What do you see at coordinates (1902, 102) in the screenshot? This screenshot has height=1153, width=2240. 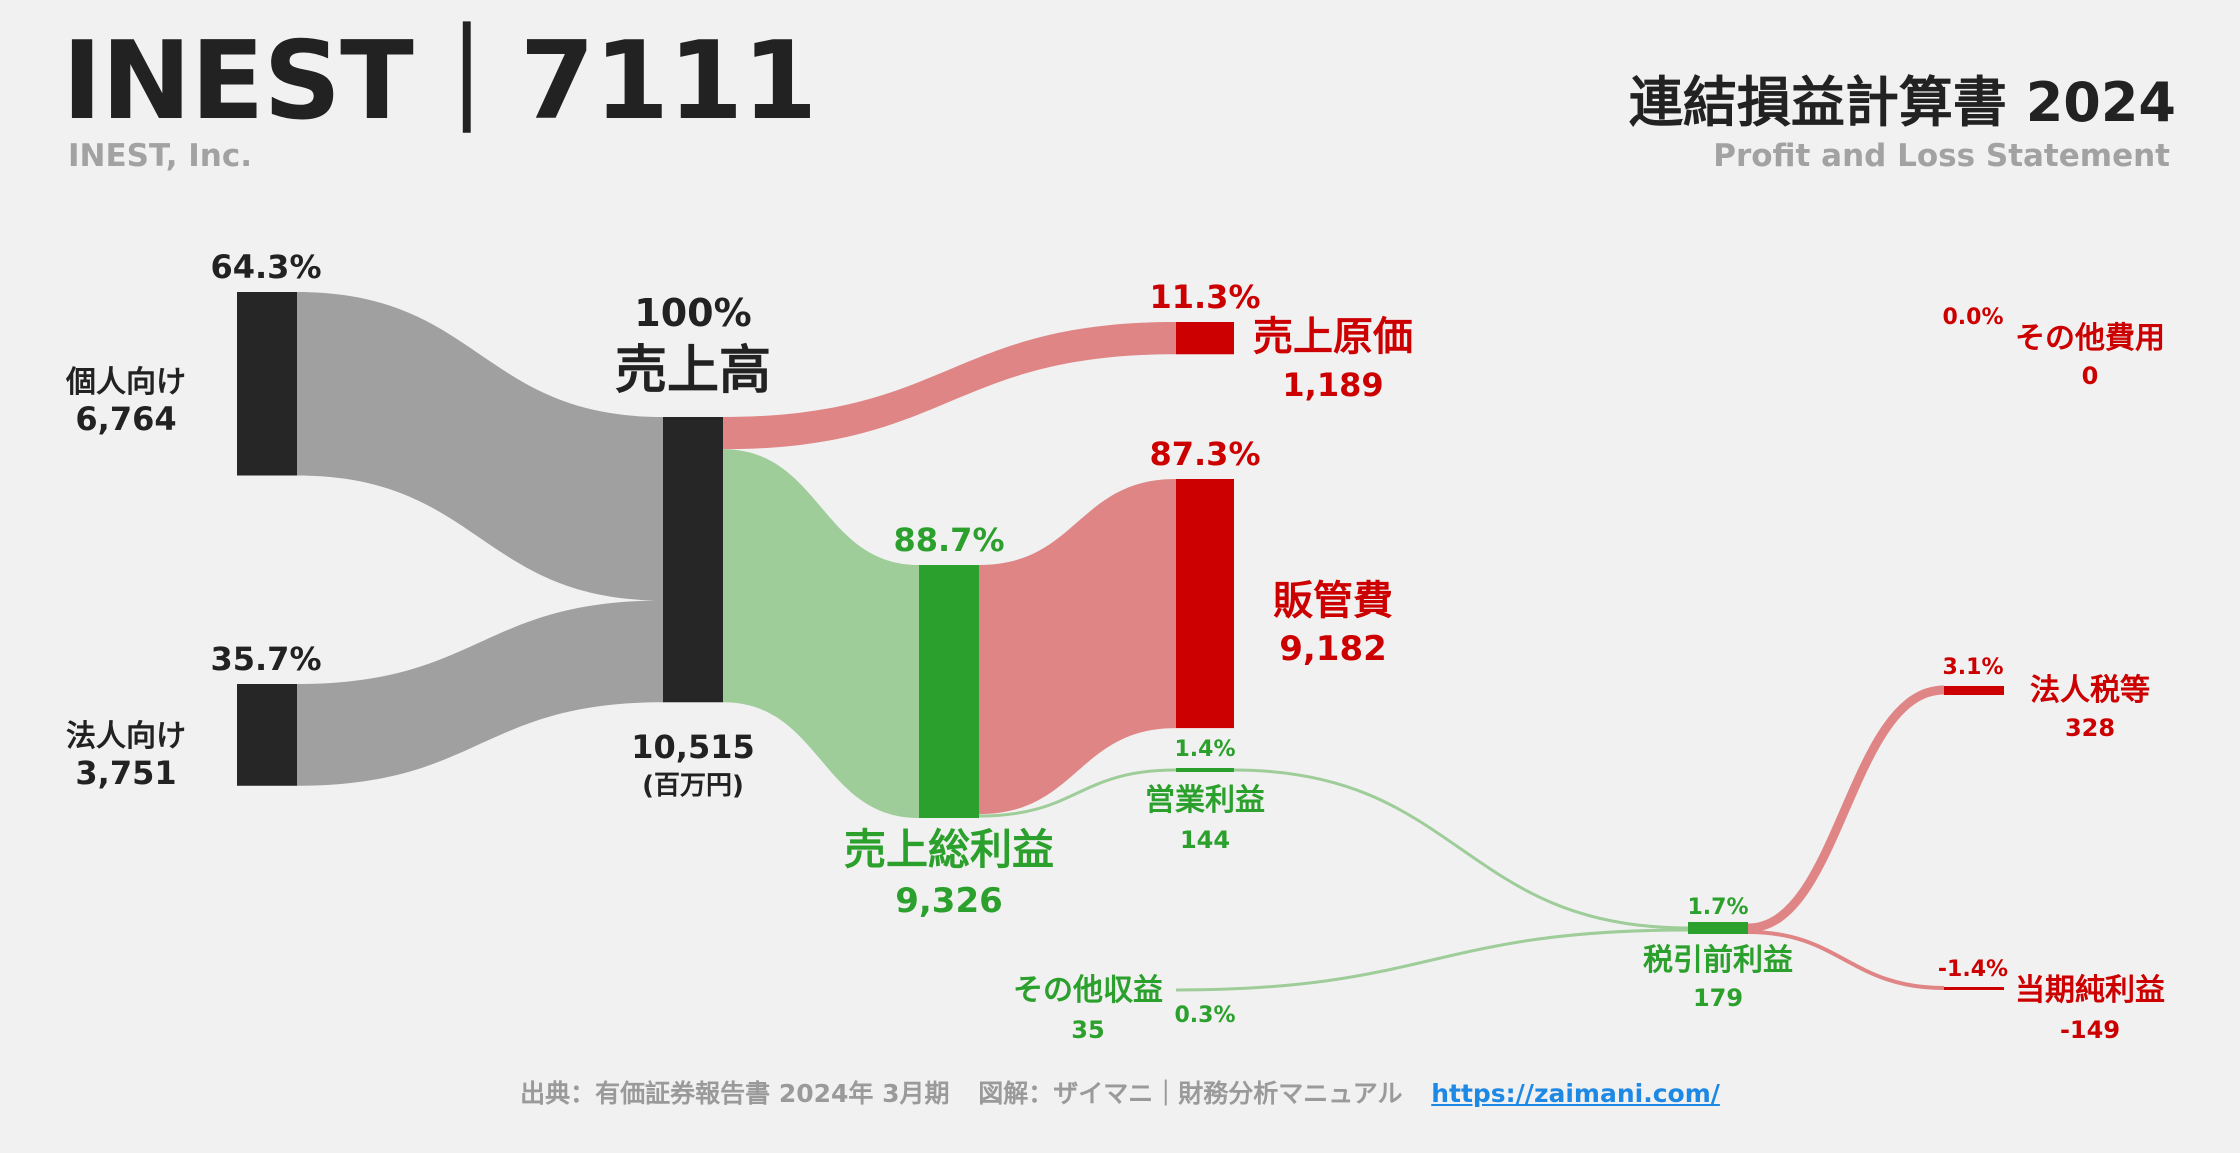 I see `statement-title: 連結損益計算書 2024` at bounding box center [1902, 102].